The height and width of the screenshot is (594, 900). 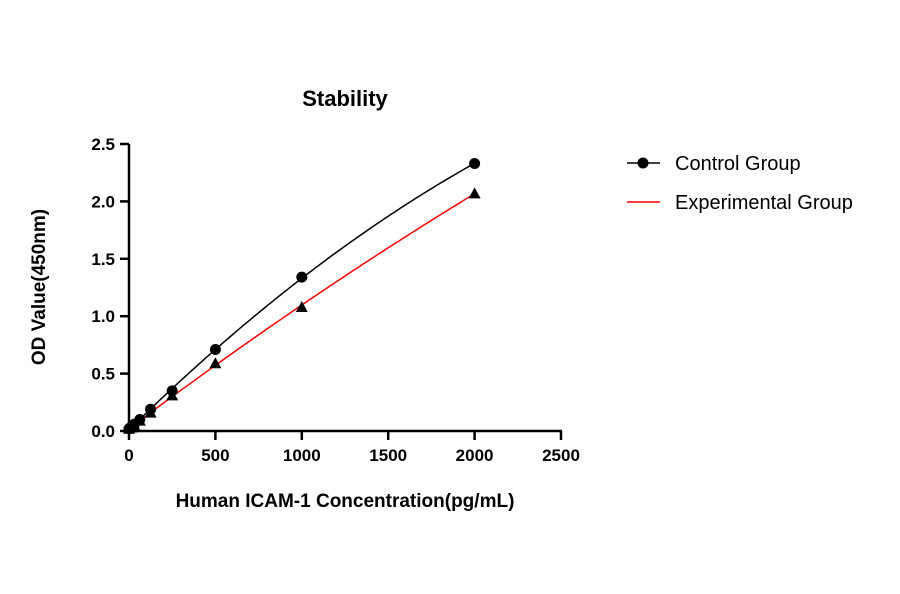 I want to click on x-axis-label: Human ICAM-1 Concentration(pg/mL), so click(x=345, y=501).